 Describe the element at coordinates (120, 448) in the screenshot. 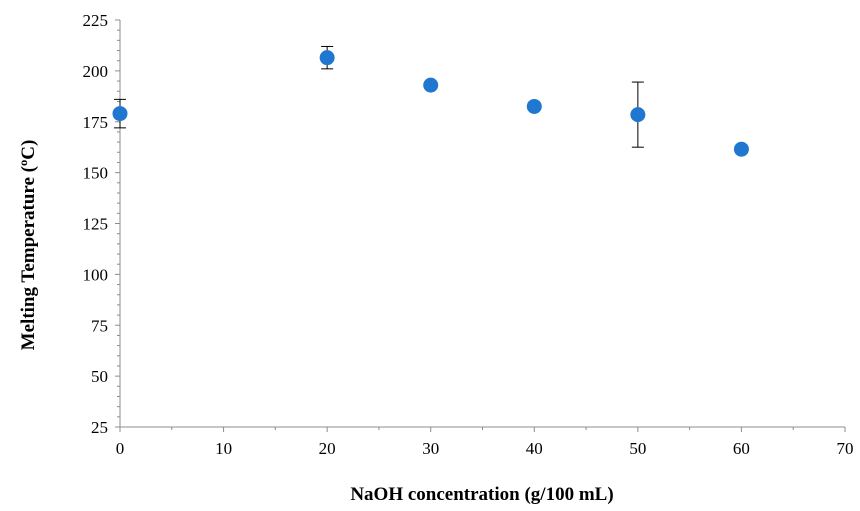

I see `x-tick-label: 0` at that location.